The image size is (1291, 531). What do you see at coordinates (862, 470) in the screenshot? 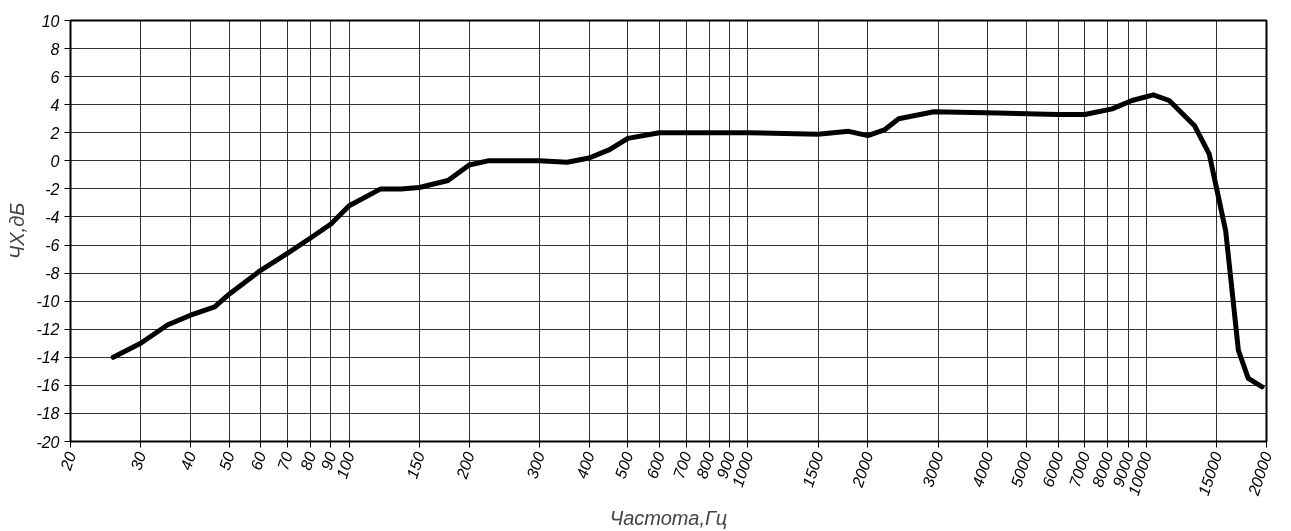
I see `x-tick-label: 2000` at bounding box center [862, 470].